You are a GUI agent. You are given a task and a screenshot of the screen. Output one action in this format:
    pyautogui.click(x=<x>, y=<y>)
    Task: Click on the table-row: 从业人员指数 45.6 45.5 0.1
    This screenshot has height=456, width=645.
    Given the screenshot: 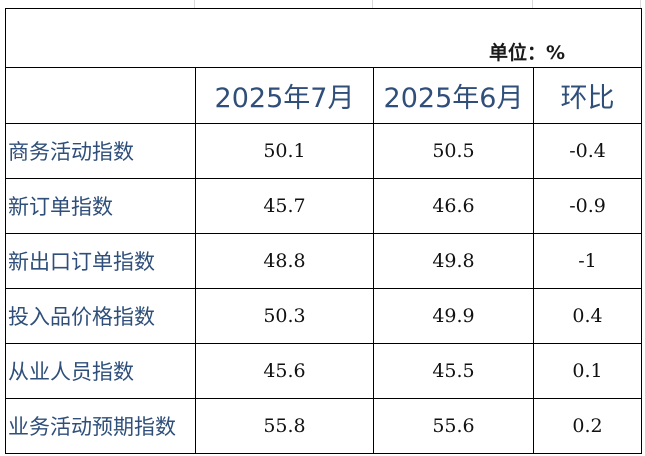 What is the action you would take?
    pyautogui.click(x=324, y=371)
    